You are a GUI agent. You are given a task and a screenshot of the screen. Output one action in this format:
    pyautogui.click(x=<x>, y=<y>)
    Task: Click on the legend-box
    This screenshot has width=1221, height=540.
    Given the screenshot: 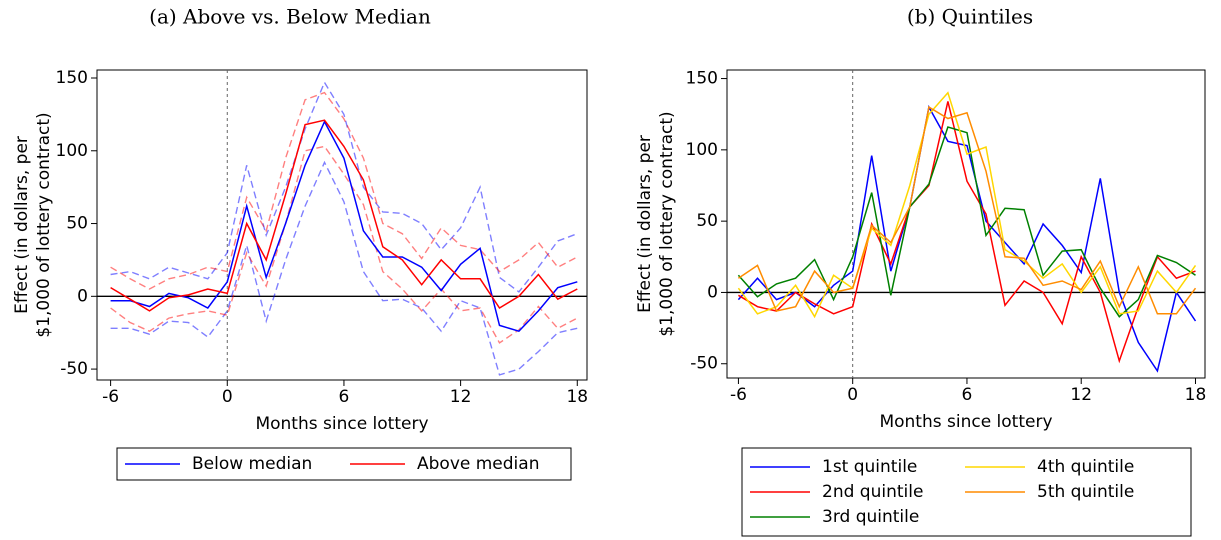 What is the action you would take?
    pyautogui.click(x=344, y=464)
    